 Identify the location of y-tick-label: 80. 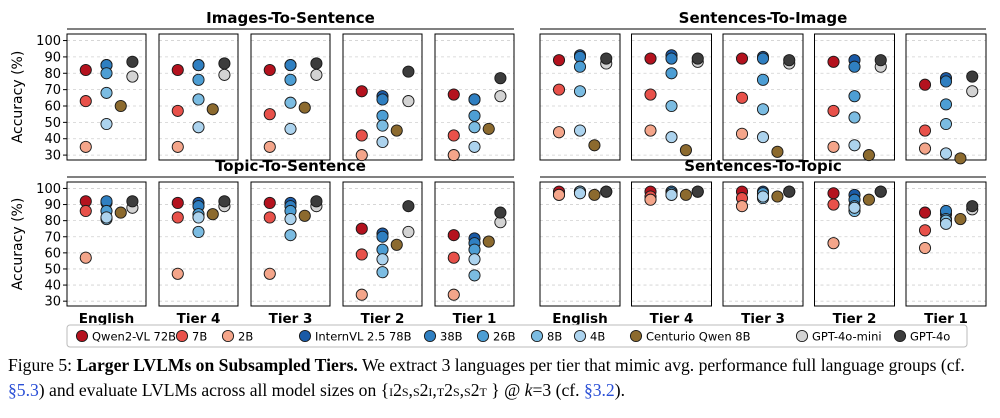
(52, 221).